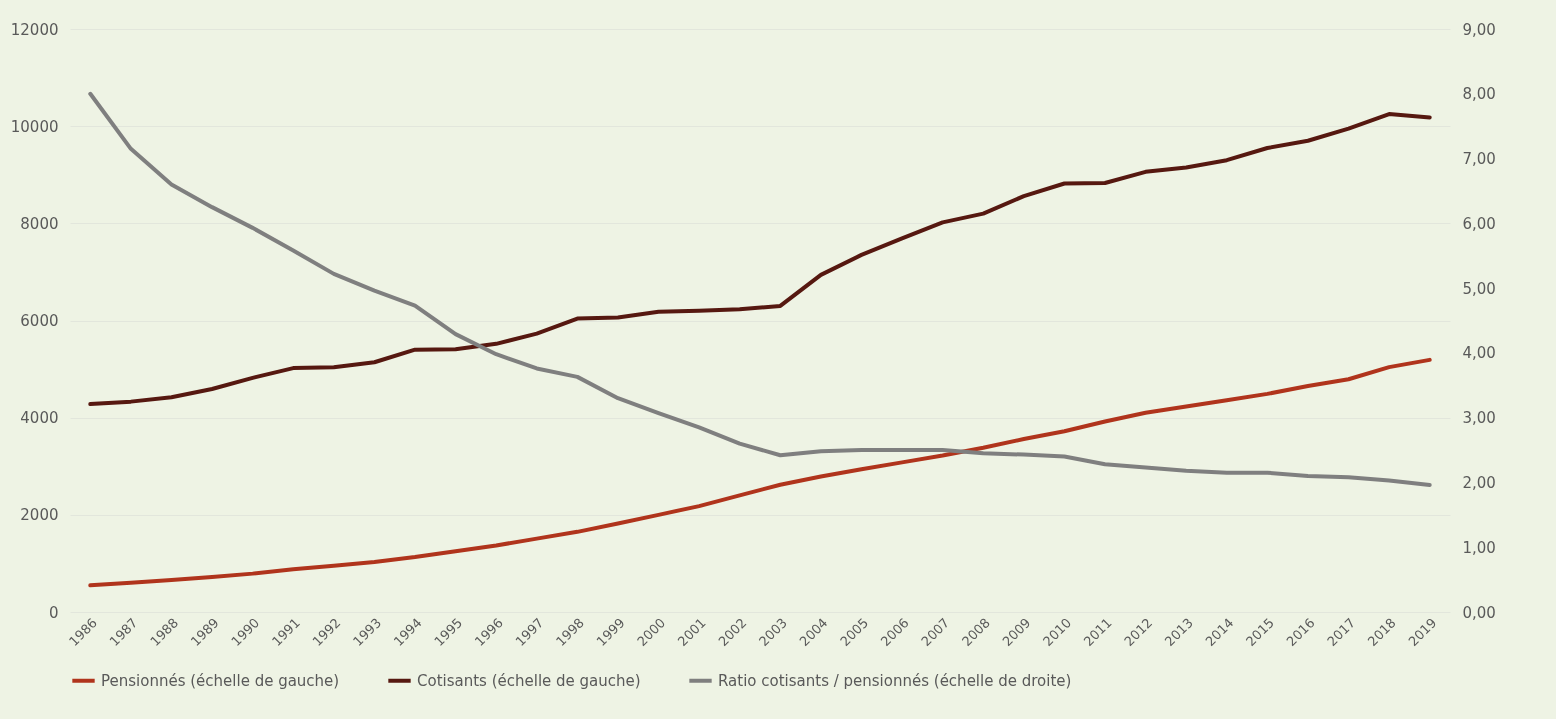  Describe the element at coordinates (34, 126) in the screenshot. I see `y-tick-label: 10000` at that location.